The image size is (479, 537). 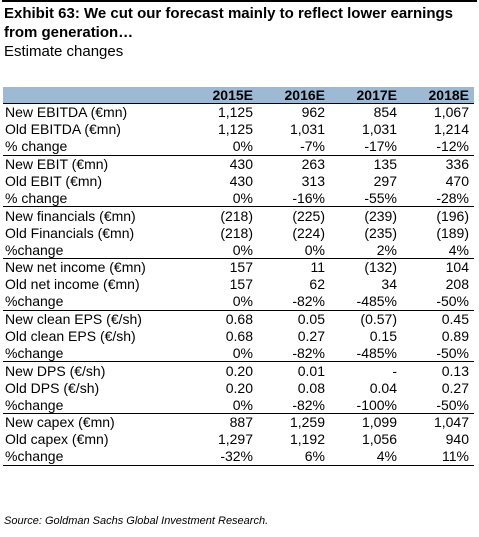 What do you see at coordinates (94, 111) in the screenshot?
I see `row-label: New EBITDA (€mn)` at bounding box center [94, 111].